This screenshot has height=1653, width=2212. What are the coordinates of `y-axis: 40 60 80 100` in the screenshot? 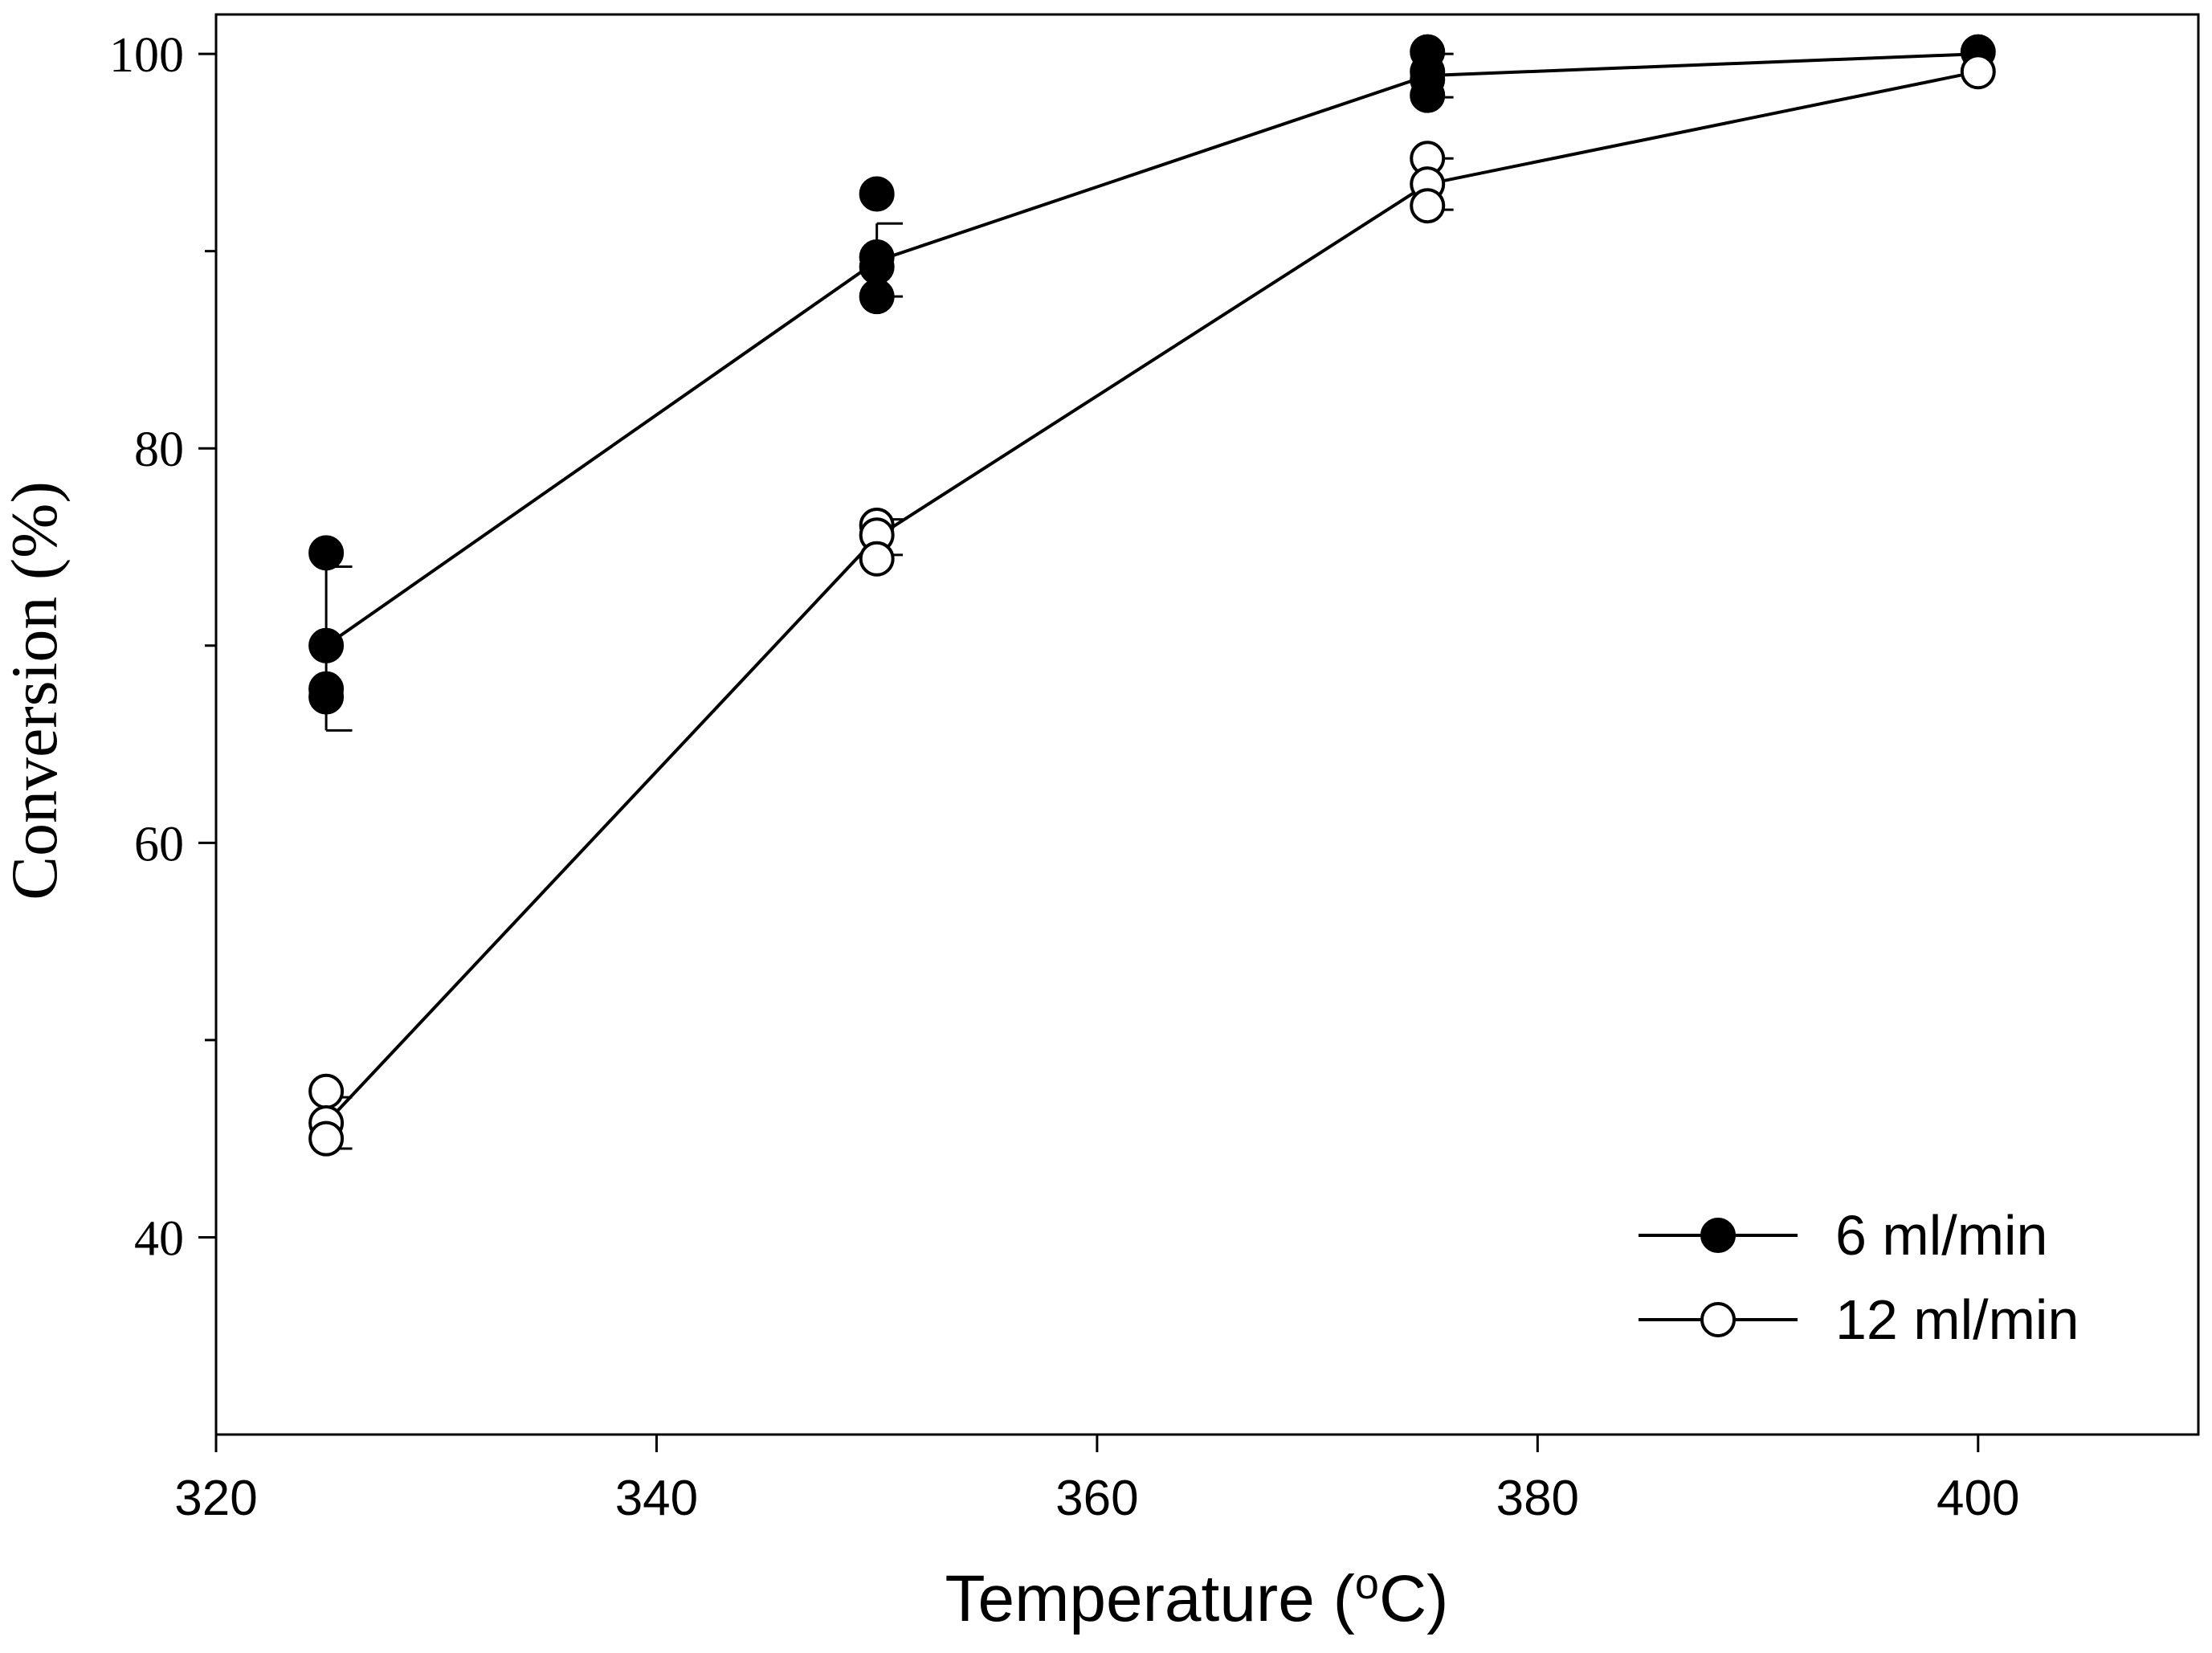 It's located at (162, 647).